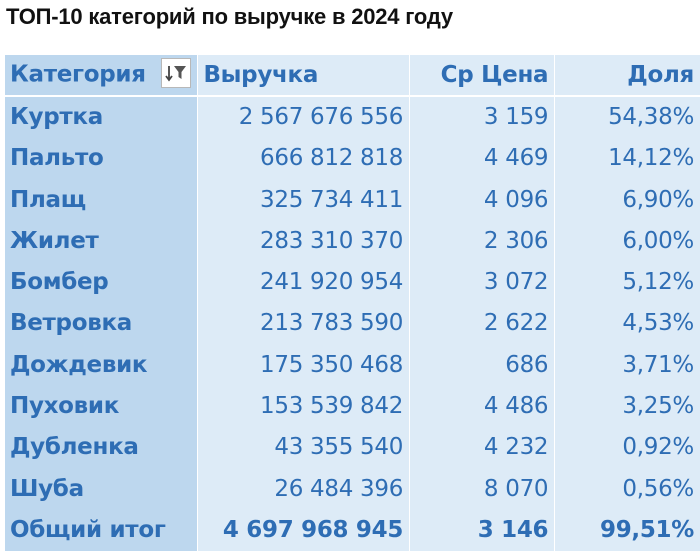 The height and width of the screenshot is (552, 700). What do you see at coordinates (482, 323) in the screenshot?
I see `avg-price-cell: 2 622` at bounding box center [482, 323].